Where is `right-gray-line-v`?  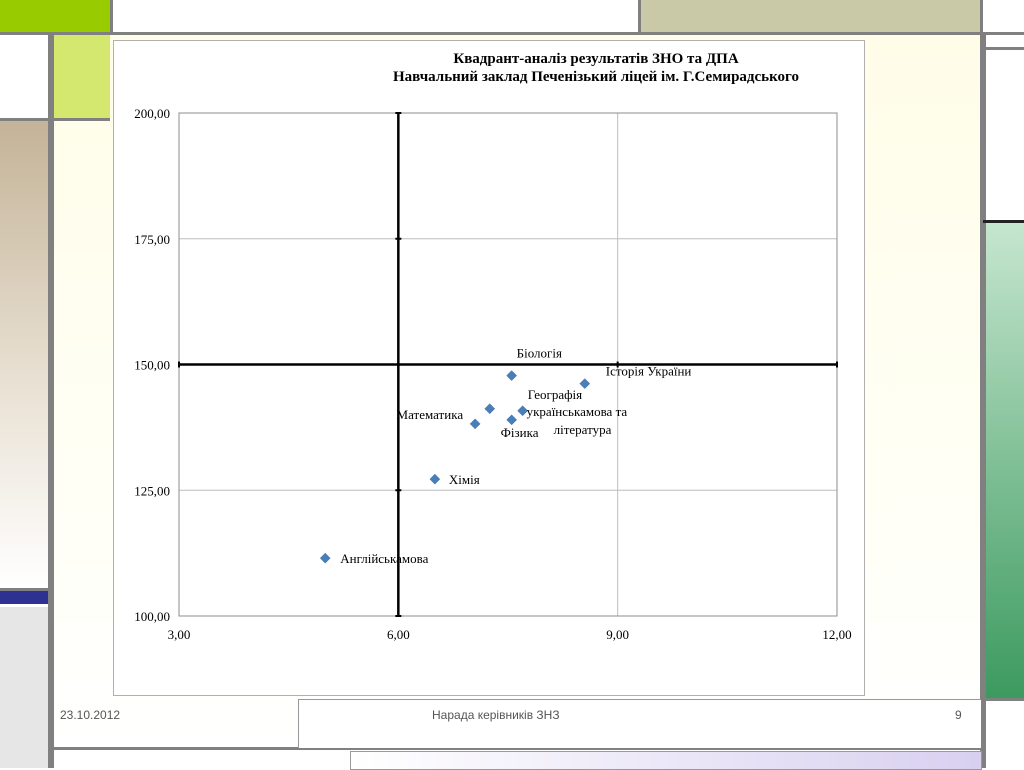 right-gray-line-v is located at coordinates (983, 401).